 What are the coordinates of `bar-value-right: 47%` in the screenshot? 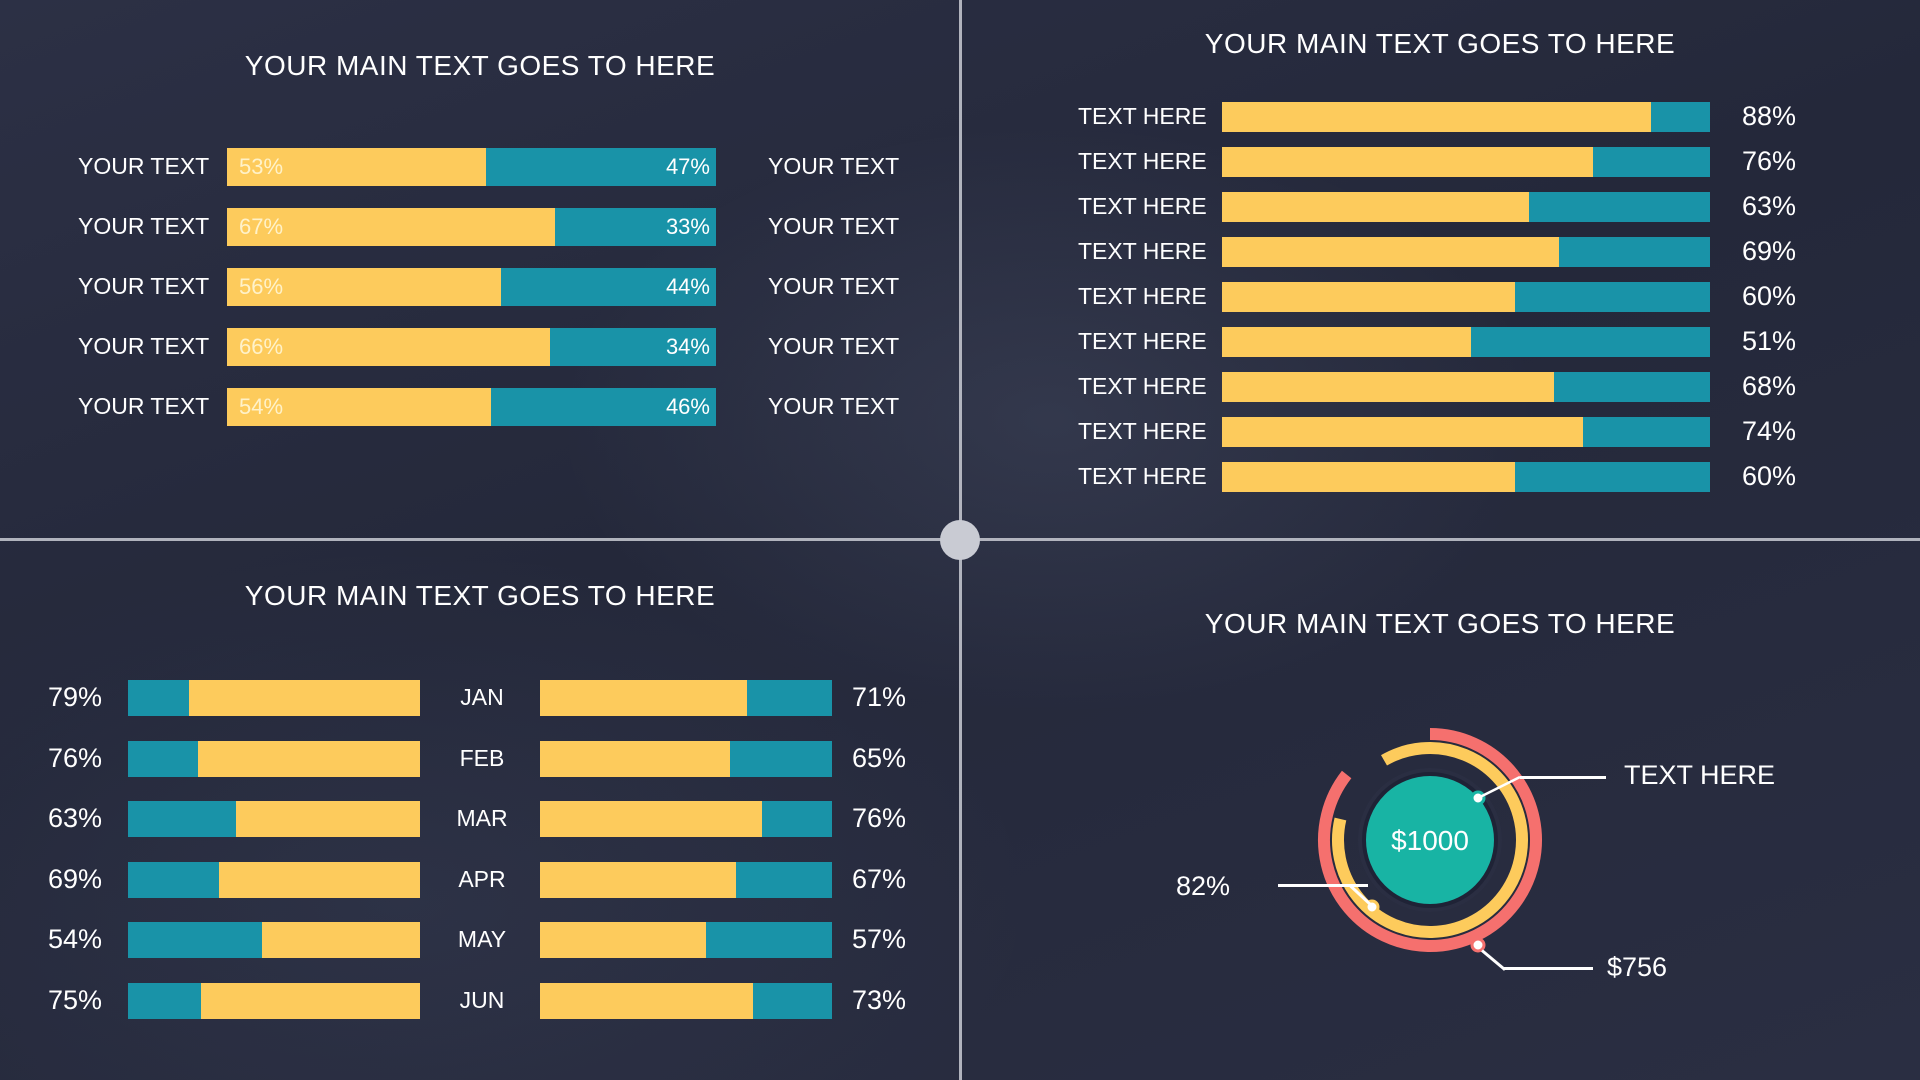 It's located at (687, 166).